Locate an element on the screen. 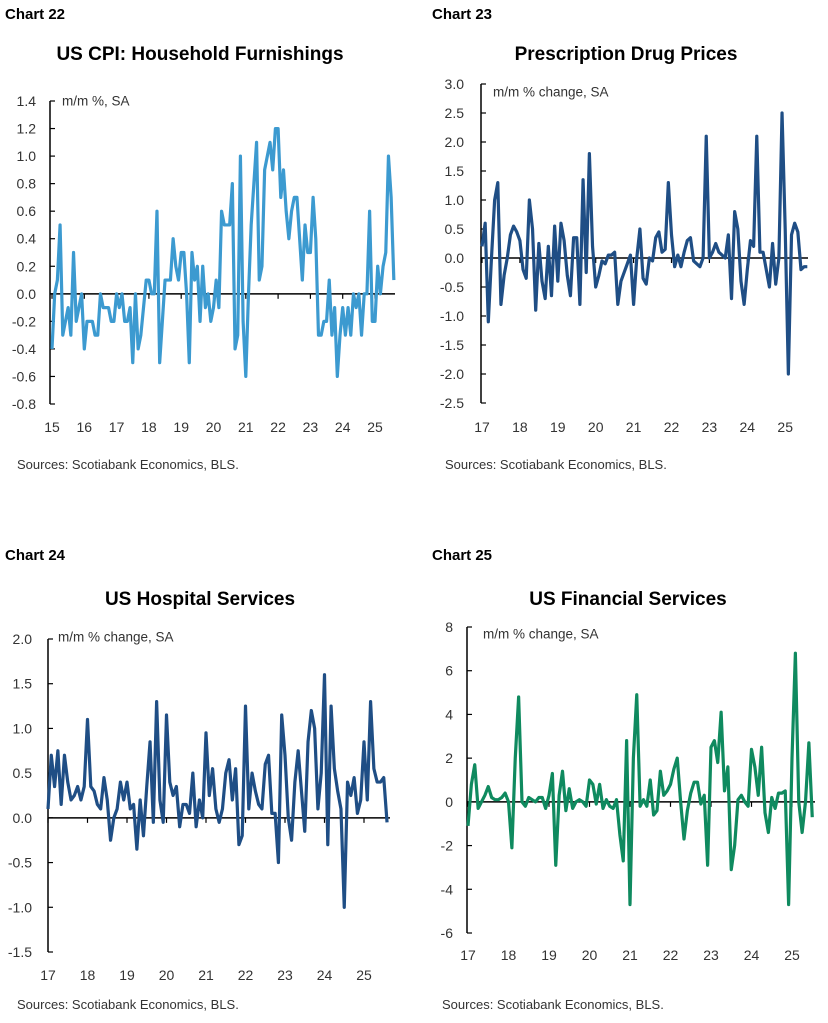 This screenshot has height=1023, width=828. y-tick-label: 4 is located at coordinates (449, 714).